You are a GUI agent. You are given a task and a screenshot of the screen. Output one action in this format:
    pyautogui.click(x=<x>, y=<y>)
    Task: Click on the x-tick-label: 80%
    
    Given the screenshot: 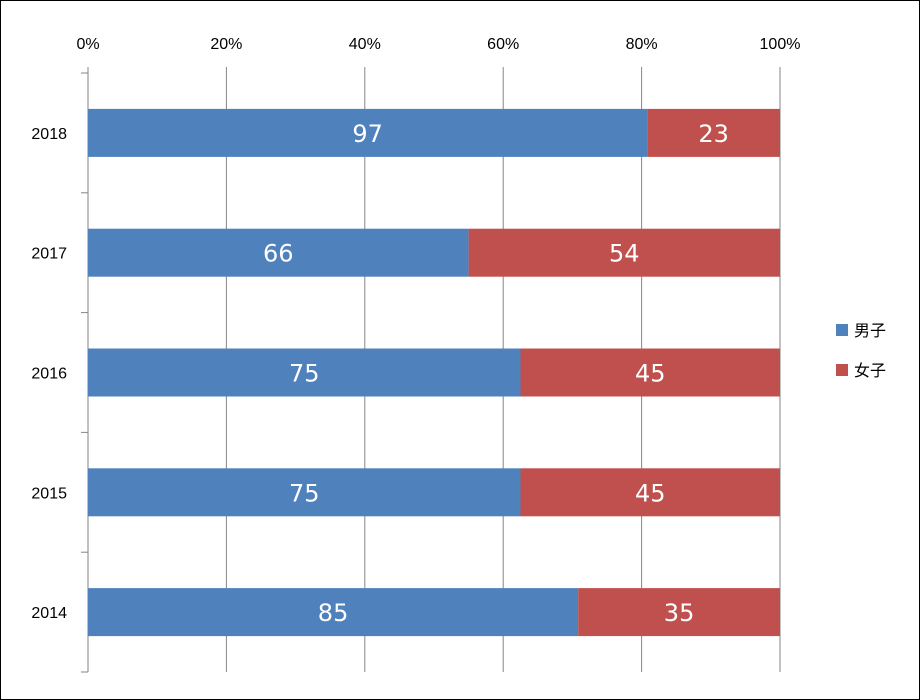 What is the action you would take?
    pyautogui.click(x=642, y=44)
    